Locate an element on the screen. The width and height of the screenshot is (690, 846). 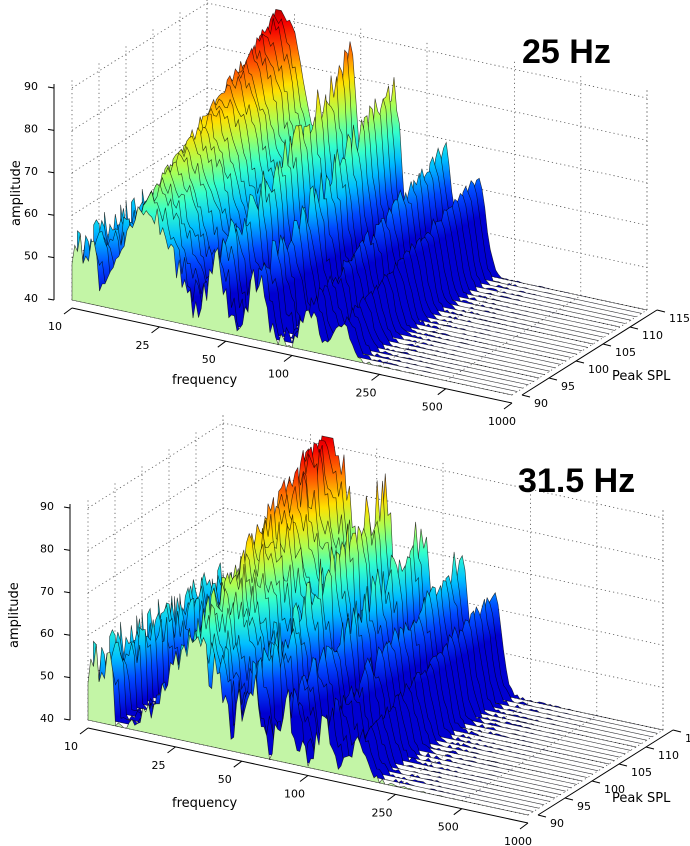
plot-title: 25 Hz is located at coordinates (566, 52).